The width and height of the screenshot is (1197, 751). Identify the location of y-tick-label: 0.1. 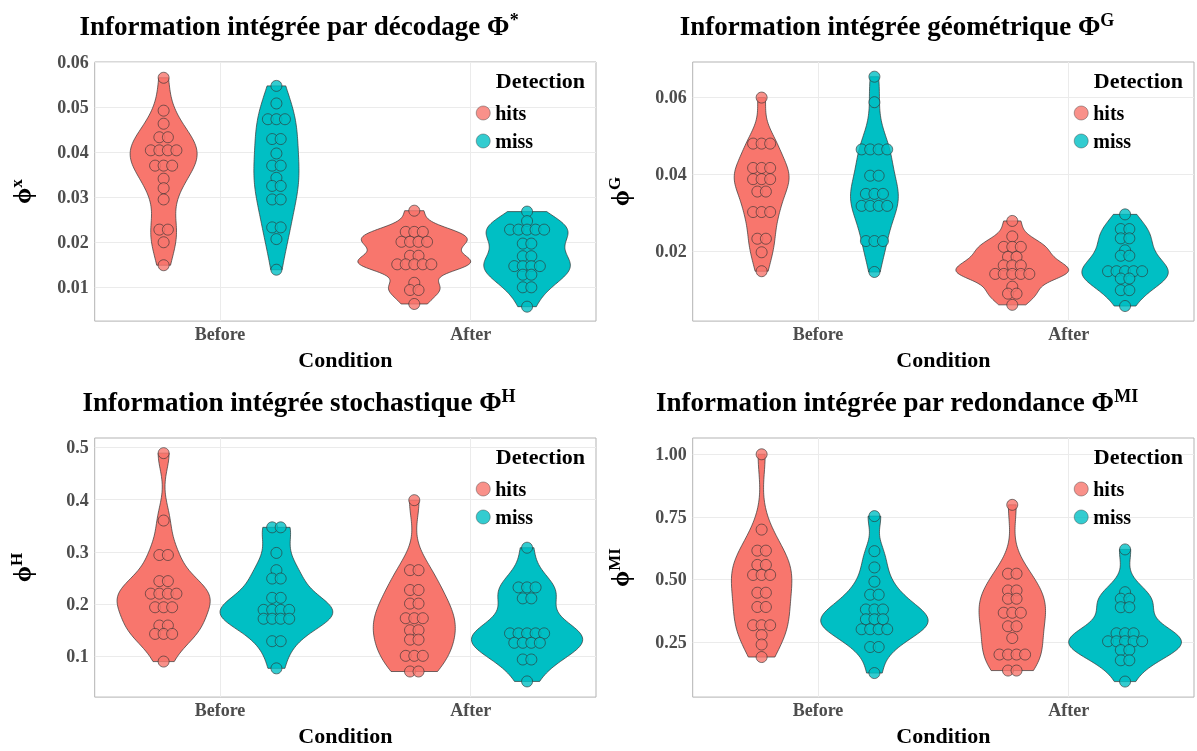
(77, 655).